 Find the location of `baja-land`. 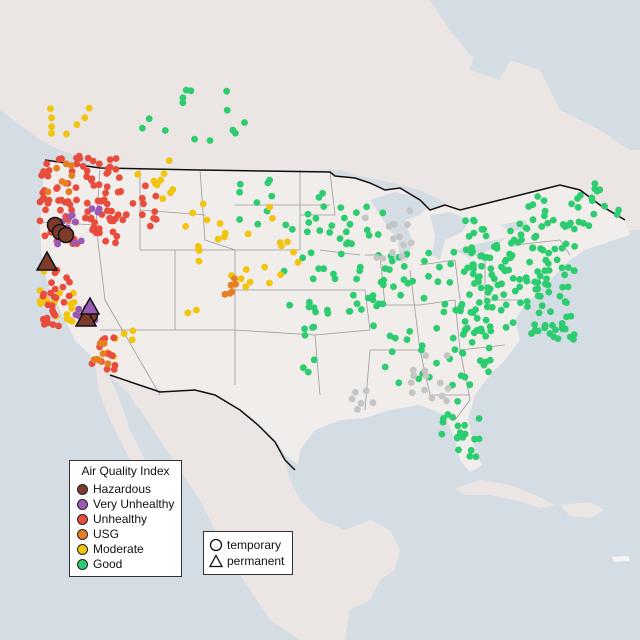

baja-land is located at coordinates (122, 420).